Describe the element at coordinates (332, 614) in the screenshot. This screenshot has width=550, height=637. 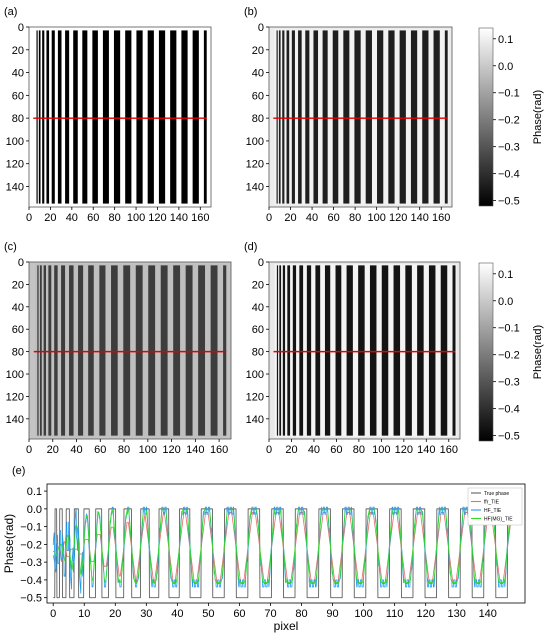
I see `x-tick-label: 90` at that location.